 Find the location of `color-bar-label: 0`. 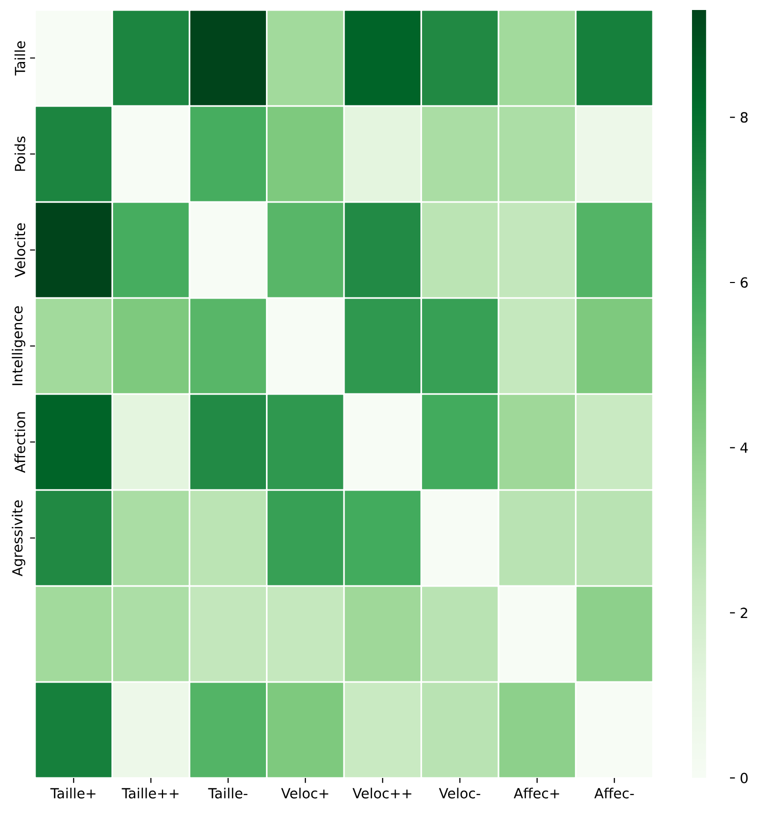

color-bar-label: 0 is located at coordinates (744, 778).